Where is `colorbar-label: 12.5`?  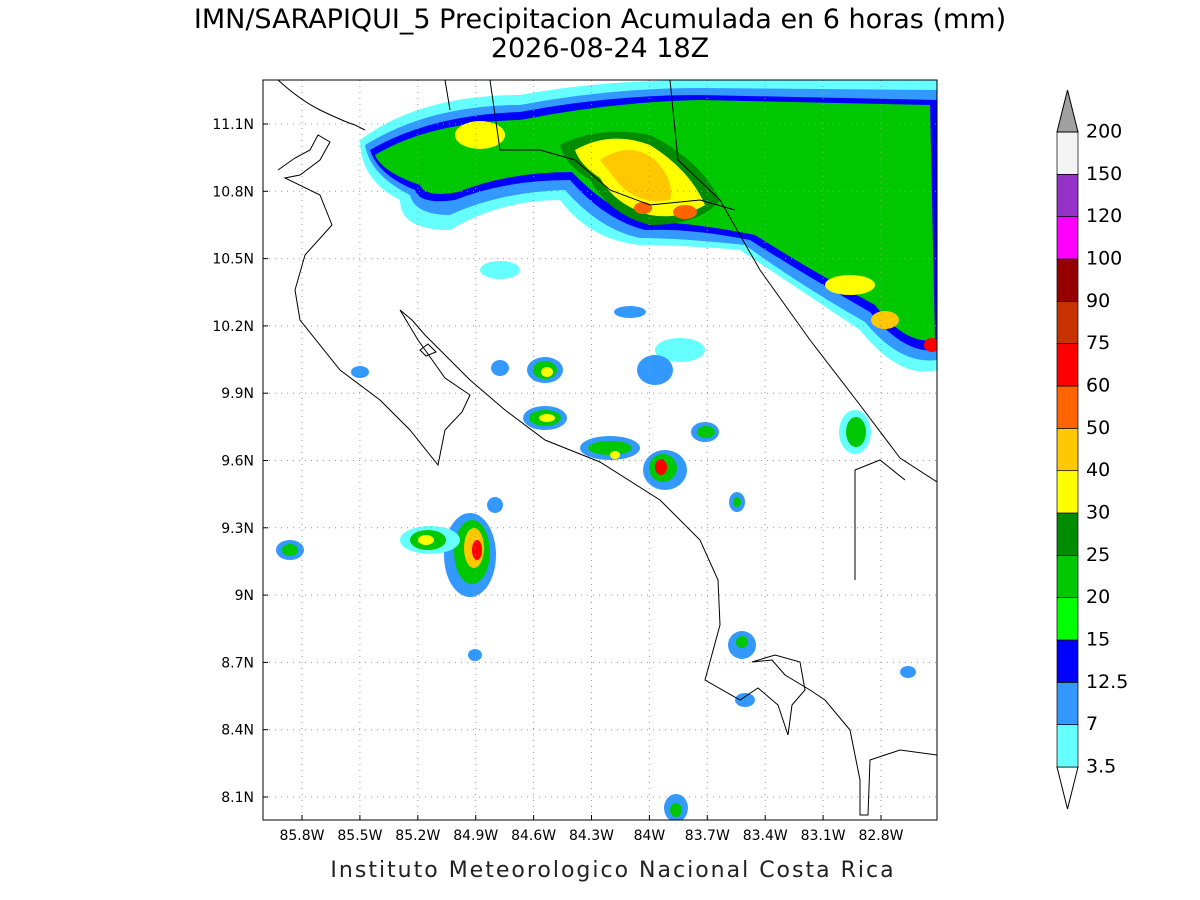
colorbar-label: 12.5 is located at coordinates (1107, 682).